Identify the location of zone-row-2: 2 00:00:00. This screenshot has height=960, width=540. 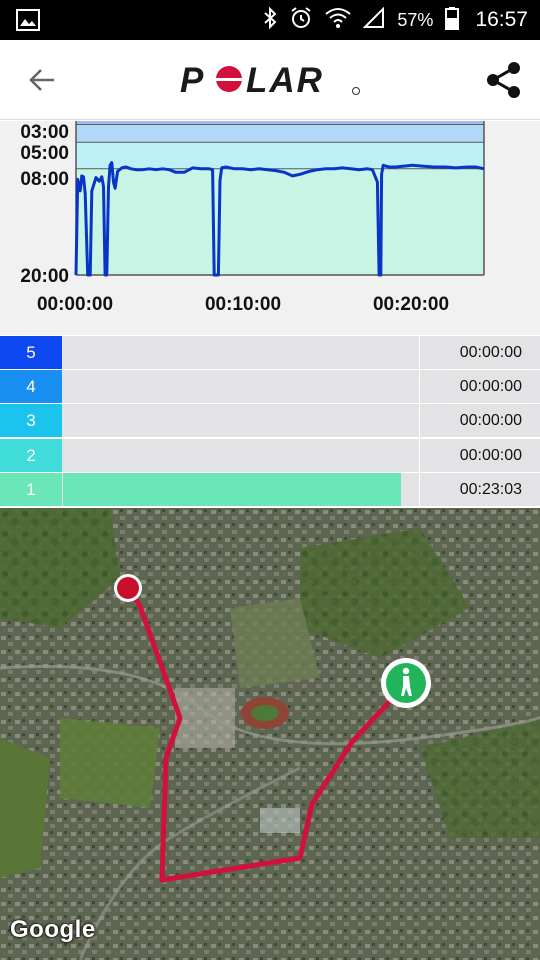
(270, 455).